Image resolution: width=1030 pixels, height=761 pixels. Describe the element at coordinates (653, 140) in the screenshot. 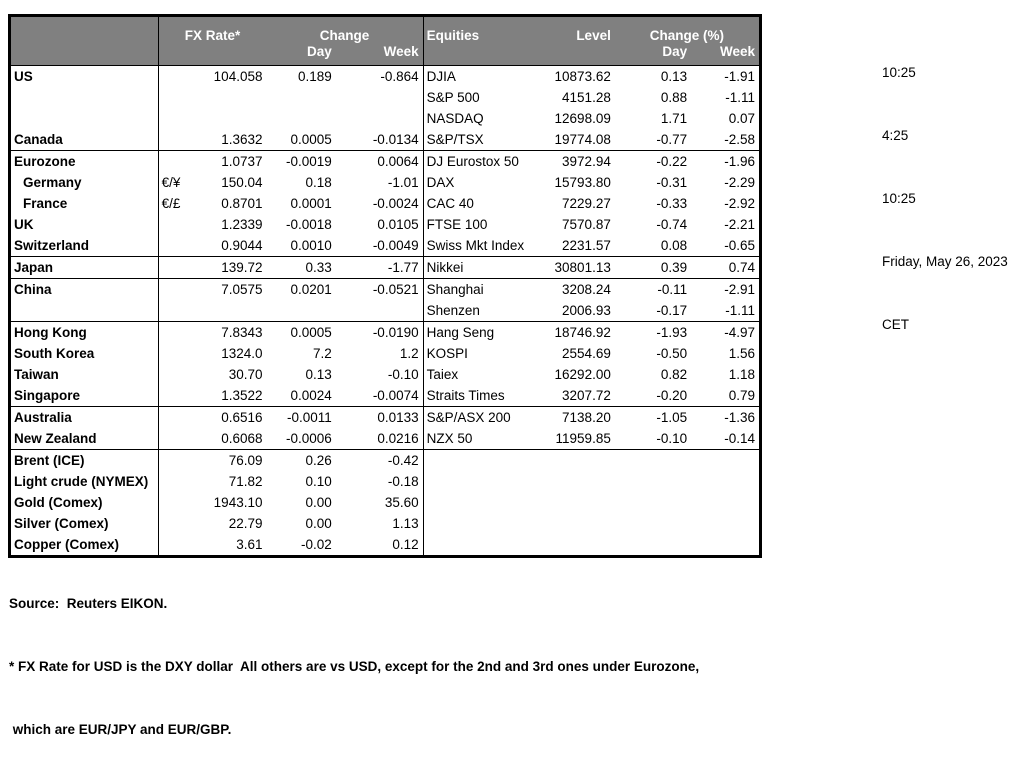

I see `equity-change-day-value: -0.77` at that location.